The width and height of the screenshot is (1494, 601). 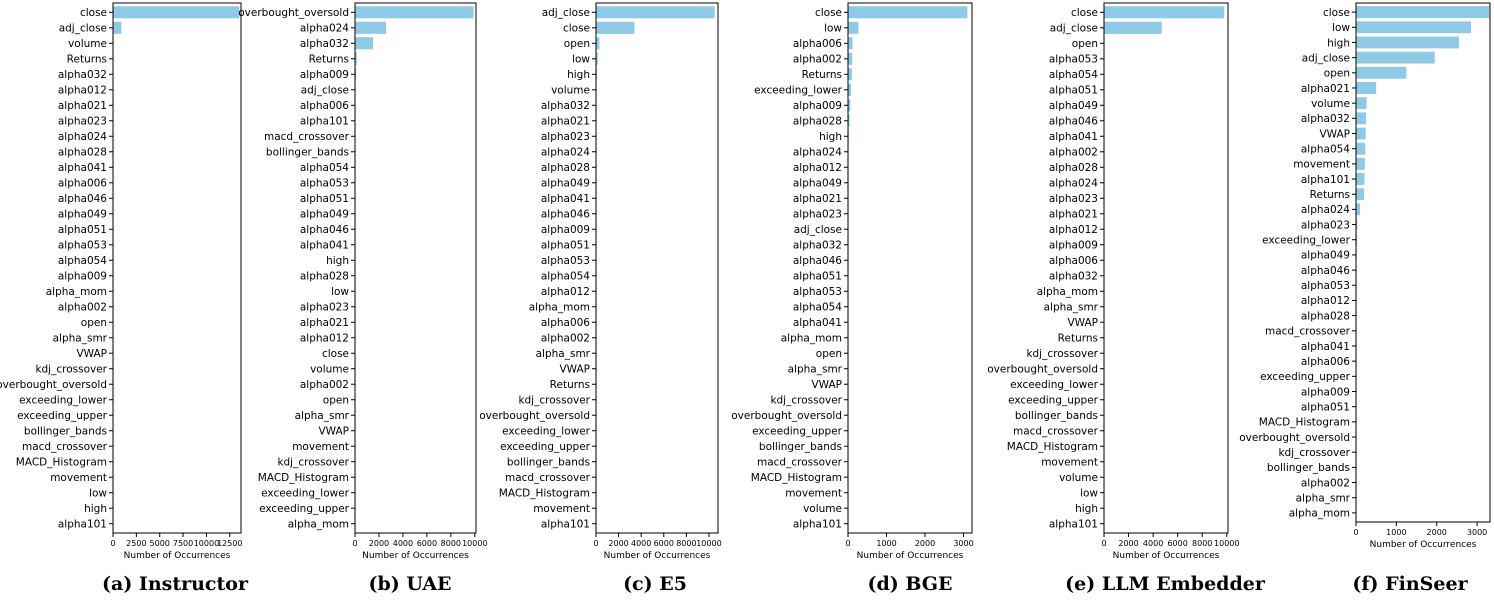 What do you see at coordinates (565, 153) in the screenshot?
I see `category-label: alpha024` at bounding box center [565, 153].